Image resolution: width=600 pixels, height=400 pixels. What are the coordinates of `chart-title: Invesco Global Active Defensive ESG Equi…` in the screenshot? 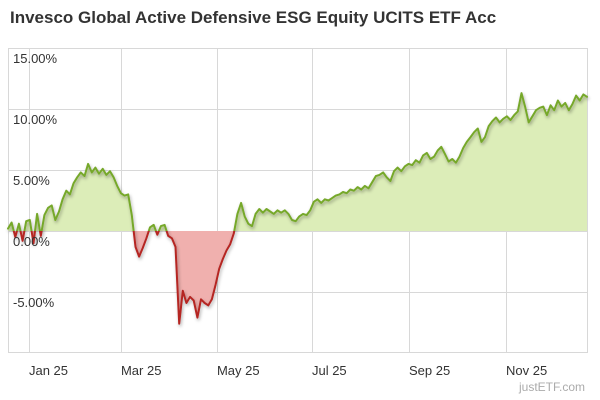 It's located at (253, 17).